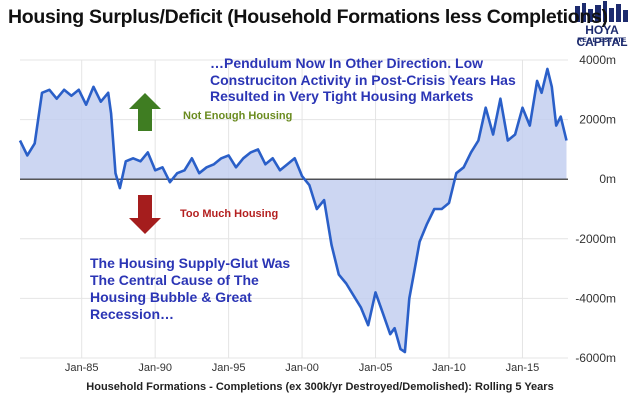 The image size is (640, 404). I want to click on city-skyline-icon, so click(601, 11).